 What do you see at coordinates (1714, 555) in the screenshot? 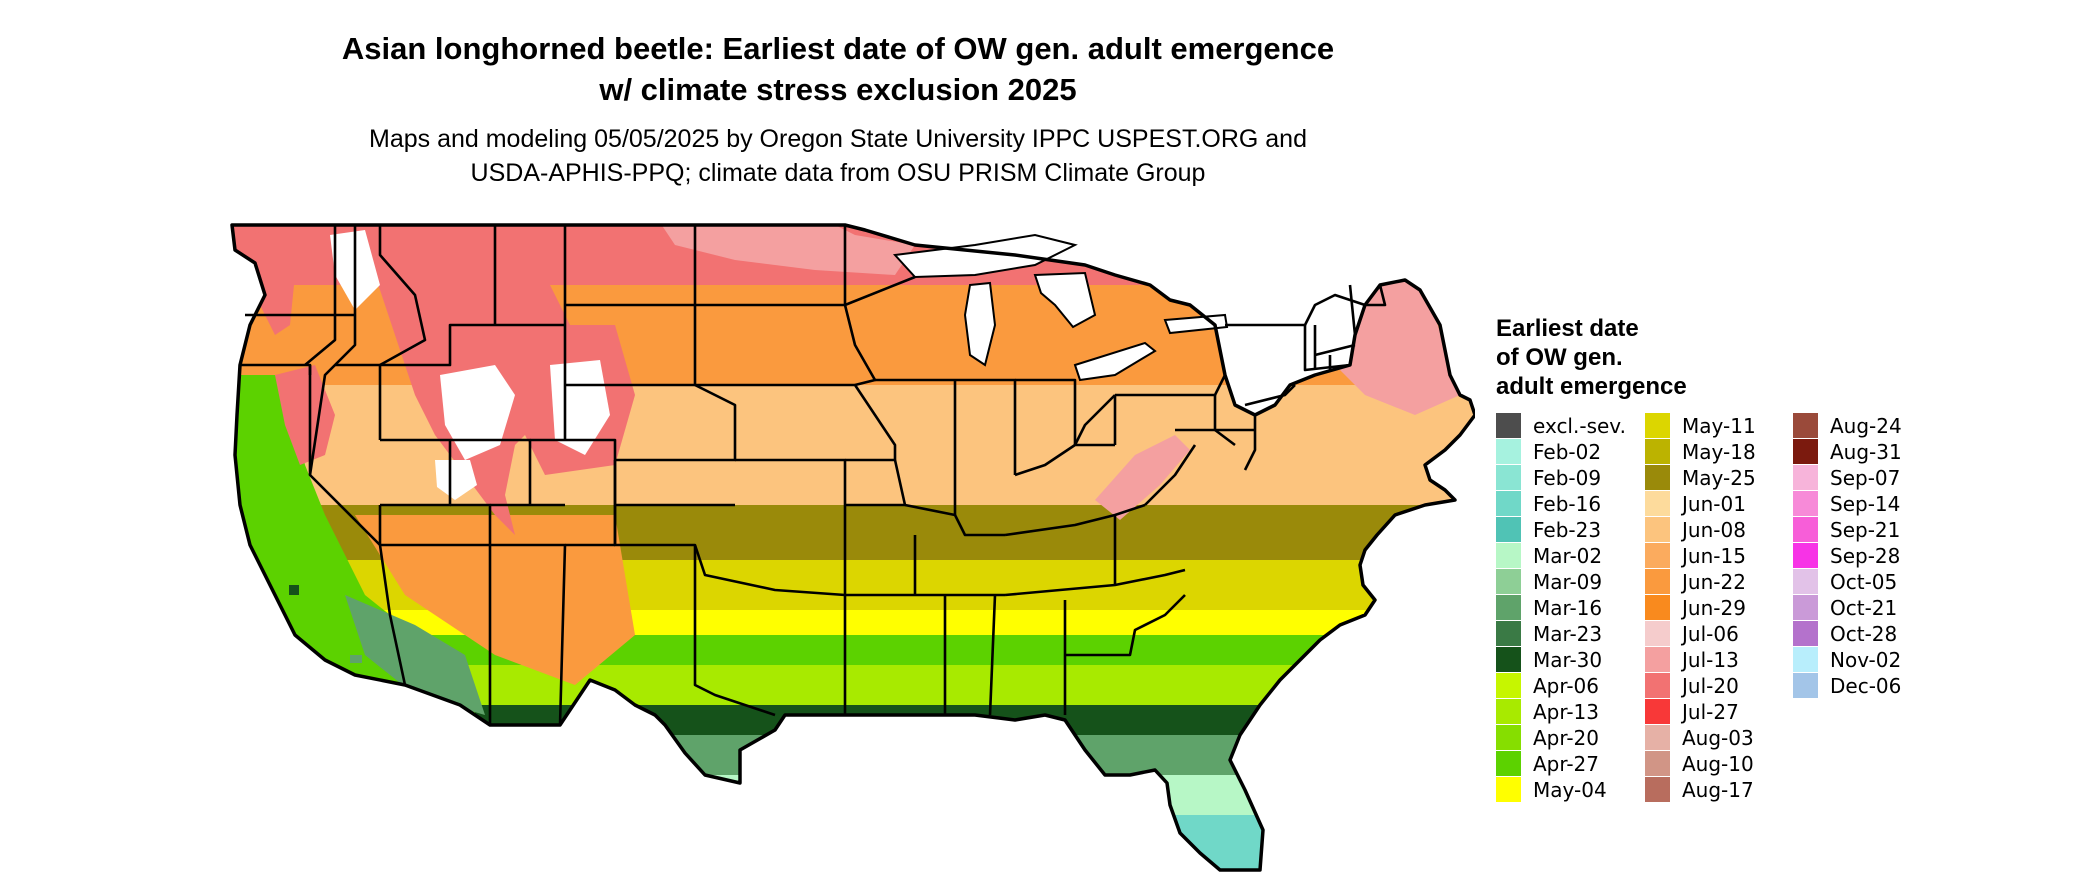
I see `legend-label: Jun-15` at bounding box center [1714, 555].